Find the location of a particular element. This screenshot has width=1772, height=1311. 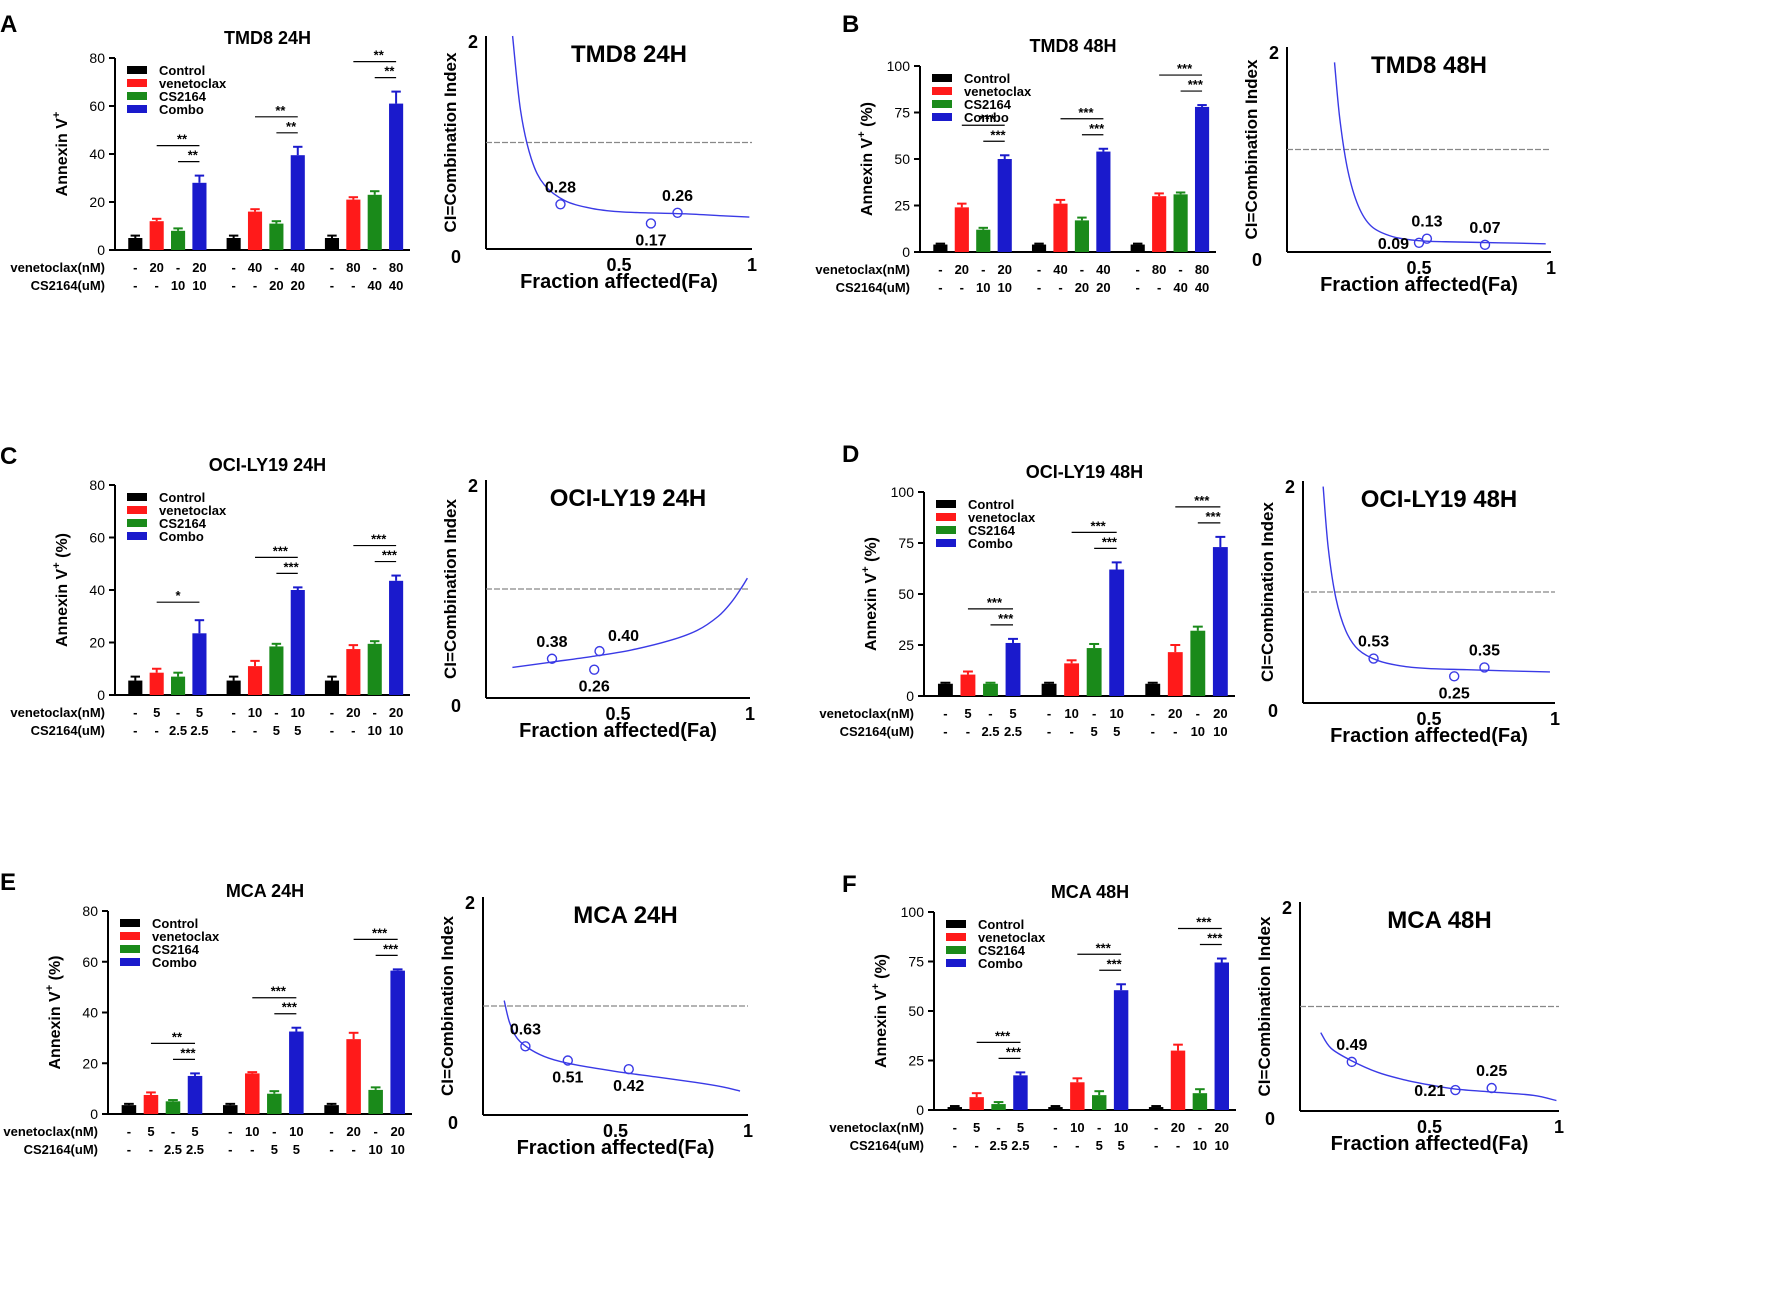

bar-chart-title: TMD8 48H is located at coordinates (1072, 46).